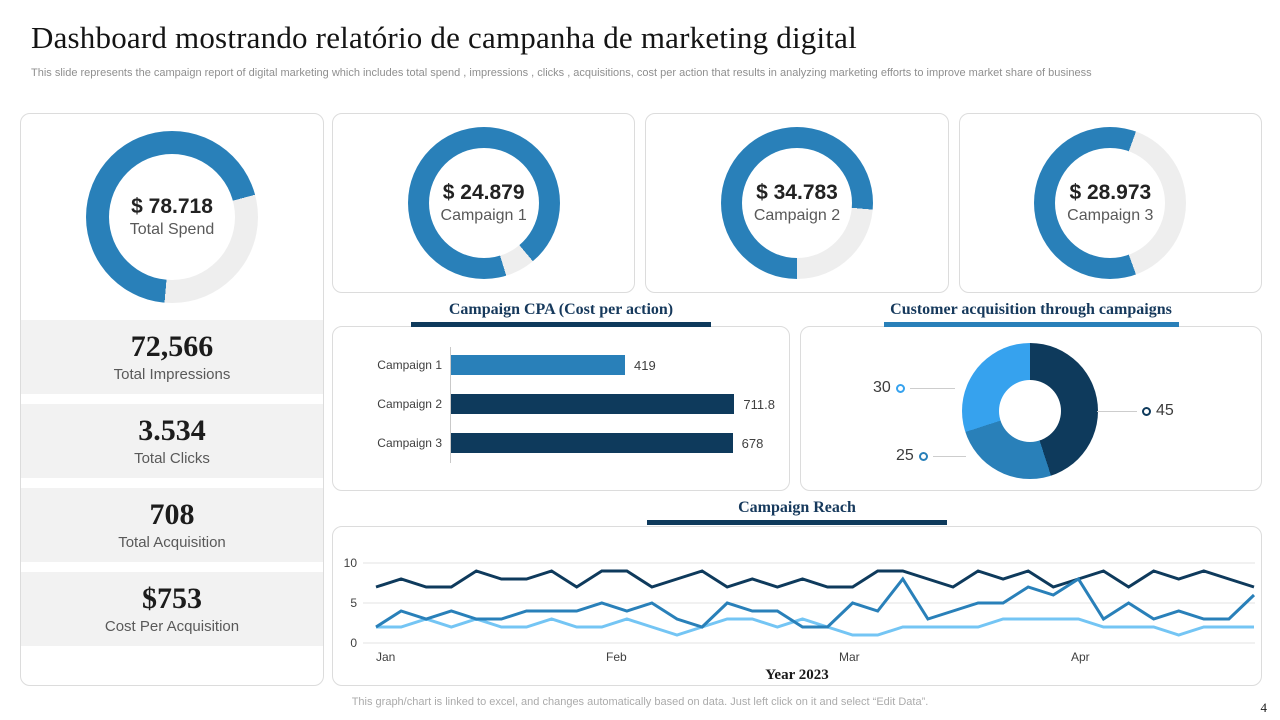  What do you see at coordinates (797, 522) in the screenshot?
I see `reach-title-underline` at bounding box center [797, 522].